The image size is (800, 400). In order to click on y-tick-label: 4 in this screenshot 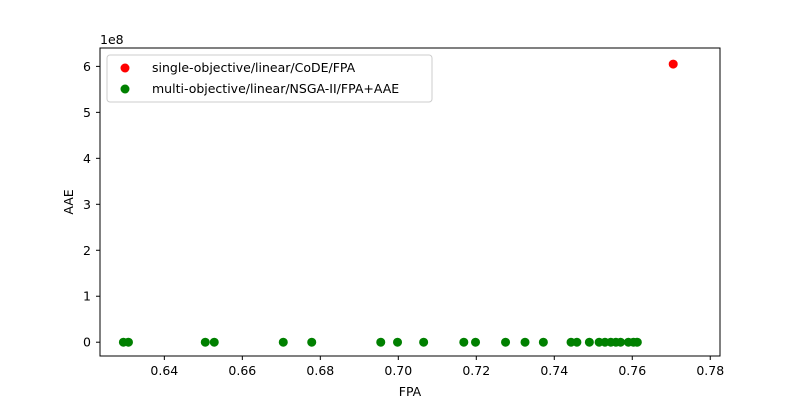, I will do `click(87, 158)`.